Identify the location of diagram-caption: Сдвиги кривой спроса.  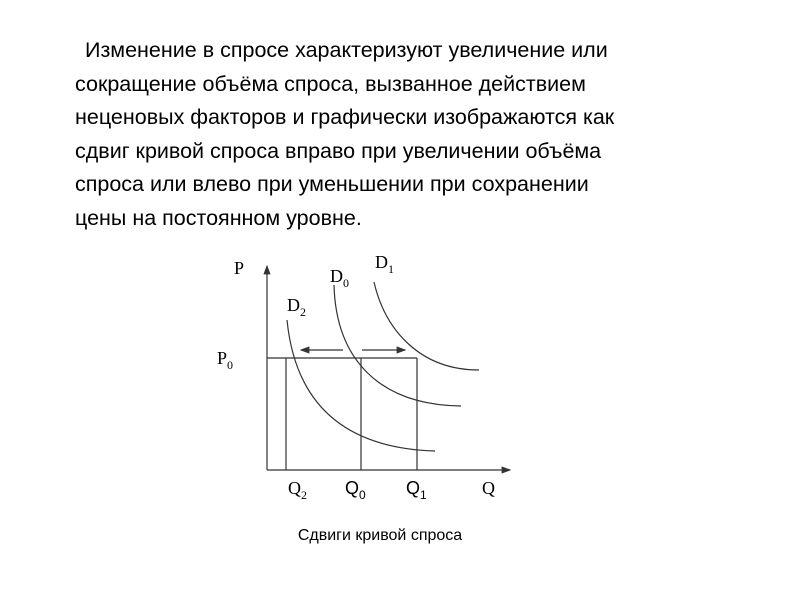
(380, 535).